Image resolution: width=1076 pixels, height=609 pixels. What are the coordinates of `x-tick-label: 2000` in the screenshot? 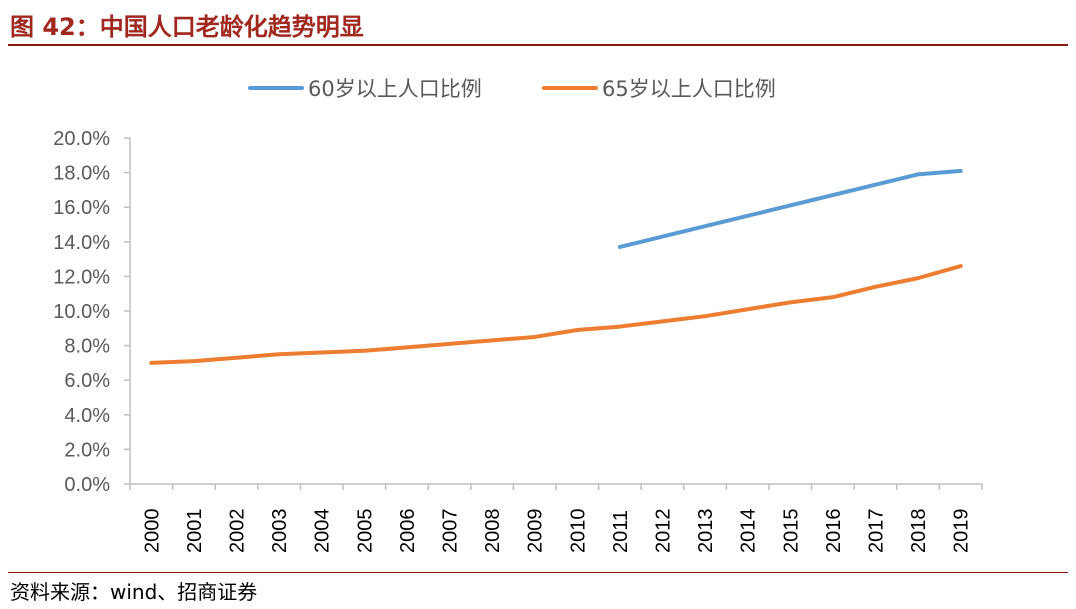 It's located at (152, 531).